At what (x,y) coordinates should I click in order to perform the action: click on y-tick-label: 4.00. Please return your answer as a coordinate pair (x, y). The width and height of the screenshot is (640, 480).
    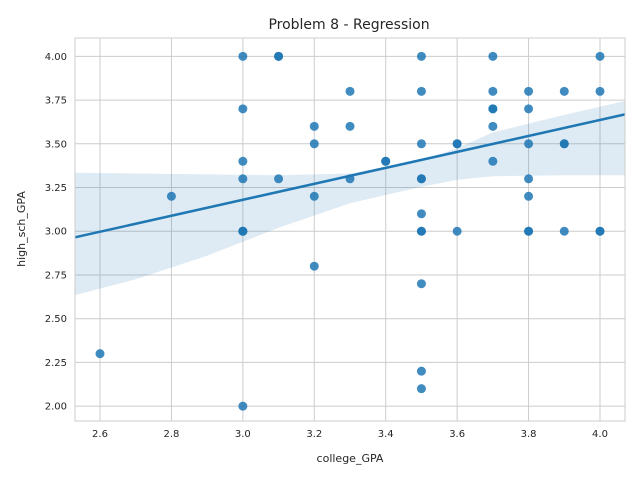
    Looking at the image, I should click on (56, 57).